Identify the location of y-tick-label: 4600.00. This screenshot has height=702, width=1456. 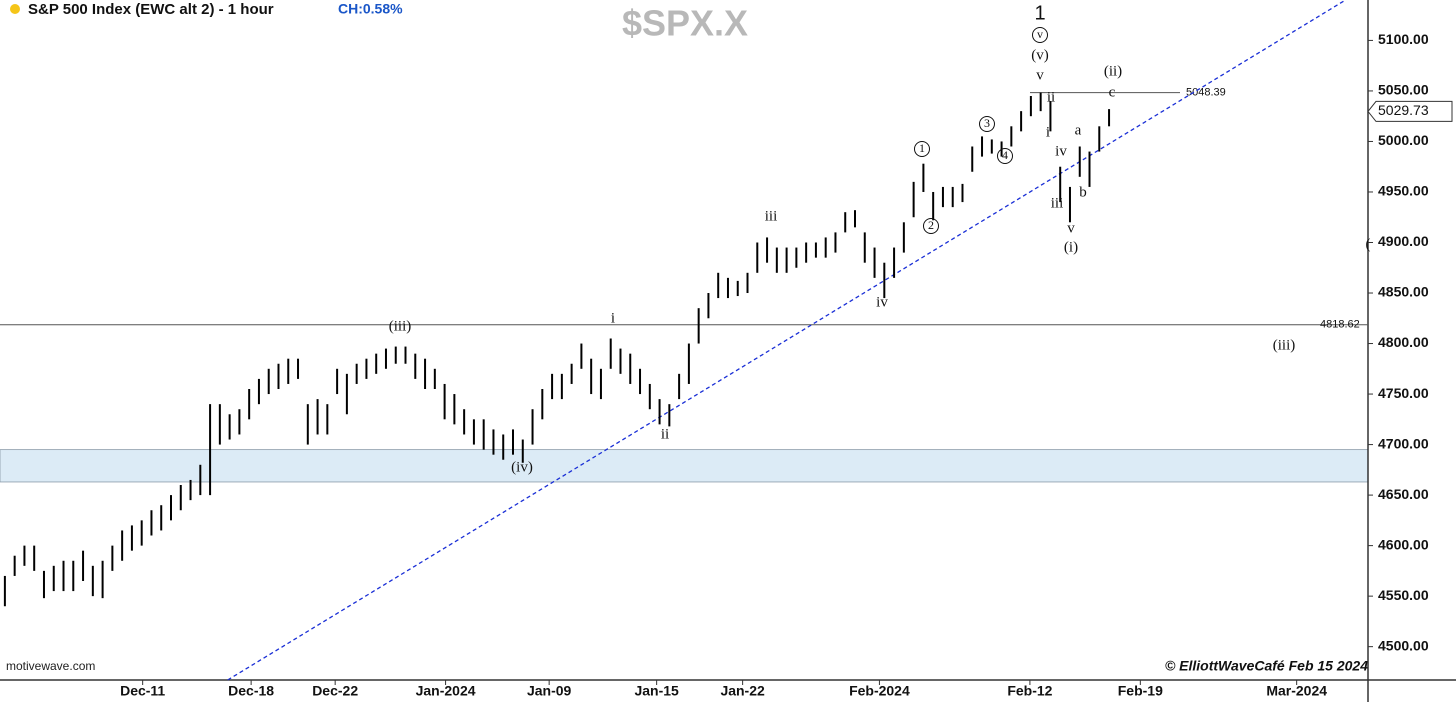
(1403, 544).